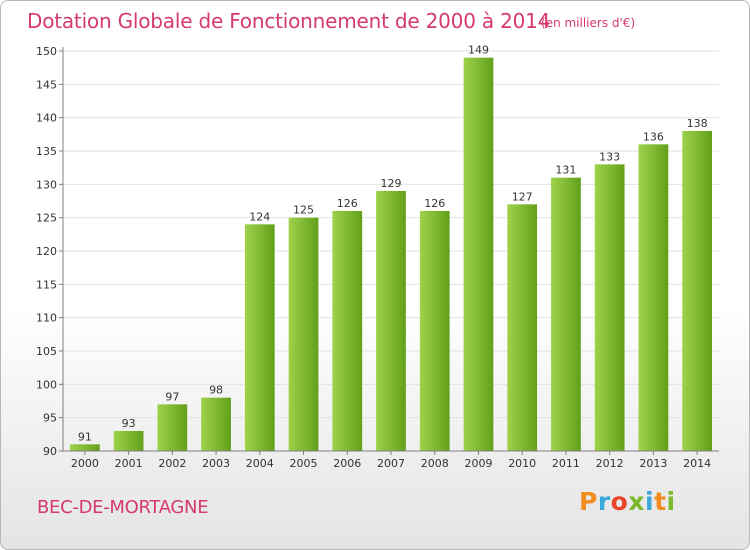 Image resolution: width=750 pixels, height=550 pixels. What do you see at coordinates (610, 463) in the screenshot?
I see `x-tick-label: 2012` at bounding box center [610, 463].